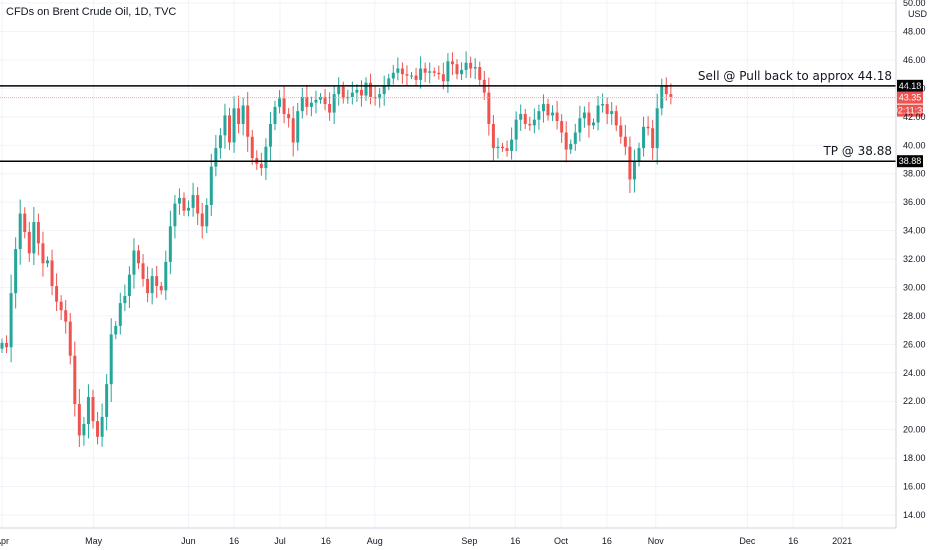 The height and width of the screenshot is (550, 932). What do you see at coordinates (914, 32) in the screenshot?
I see `y-tick-label: 48.00` at bounding box center [914, 32].